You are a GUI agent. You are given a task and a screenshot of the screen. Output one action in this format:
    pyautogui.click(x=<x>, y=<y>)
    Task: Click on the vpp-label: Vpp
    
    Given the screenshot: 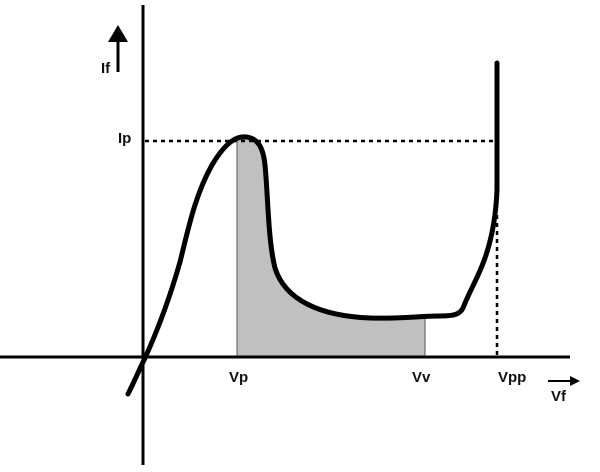 What is the action you would take?
    pyautogui.click(x=512, y=377)
    